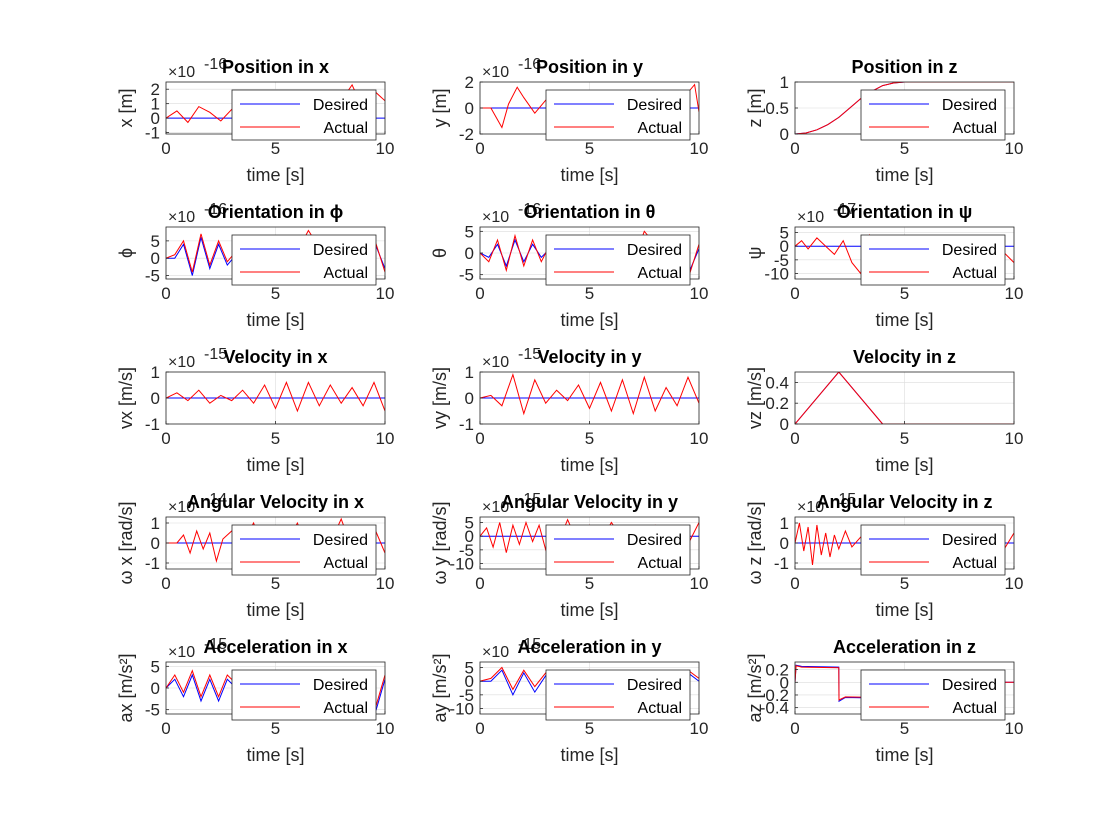 This screenshot has width=1120, height=840. I want to click on chart-3-xlabel: time [s], so click(904, 175).